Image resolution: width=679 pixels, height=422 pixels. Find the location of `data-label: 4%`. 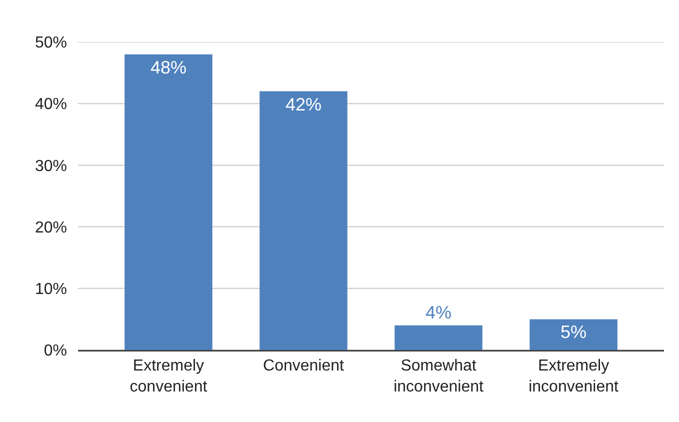

data-label: 4% is located at coordinates (439, 312).